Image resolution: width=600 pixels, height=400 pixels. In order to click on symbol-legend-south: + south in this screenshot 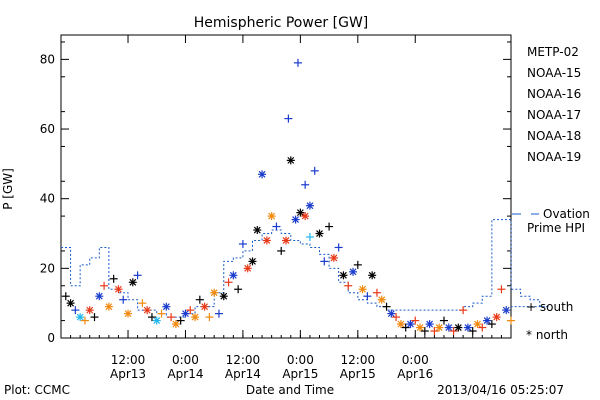, I will do `click(549, 307)`.